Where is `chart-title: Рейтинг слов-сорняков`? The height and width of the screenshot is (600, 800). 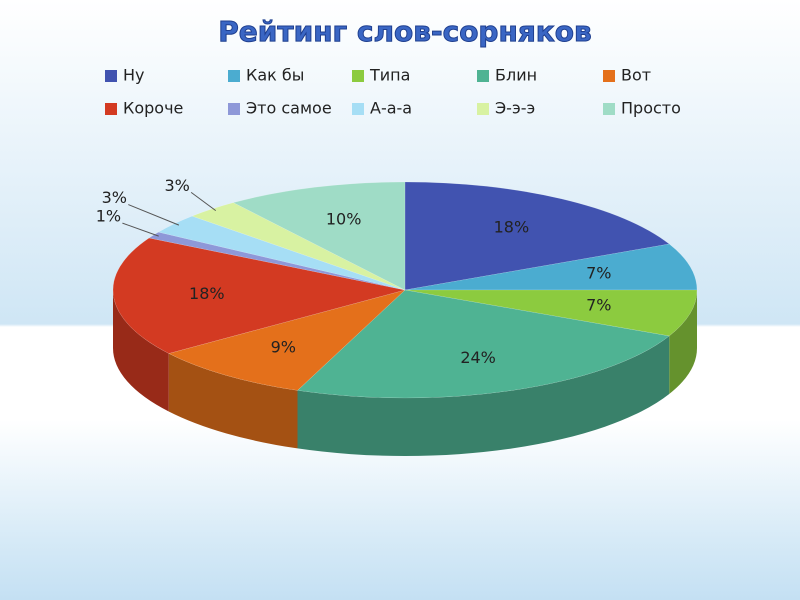
chart-title: Рейтинг слов-сорняков is located at coordinates (405, 31).